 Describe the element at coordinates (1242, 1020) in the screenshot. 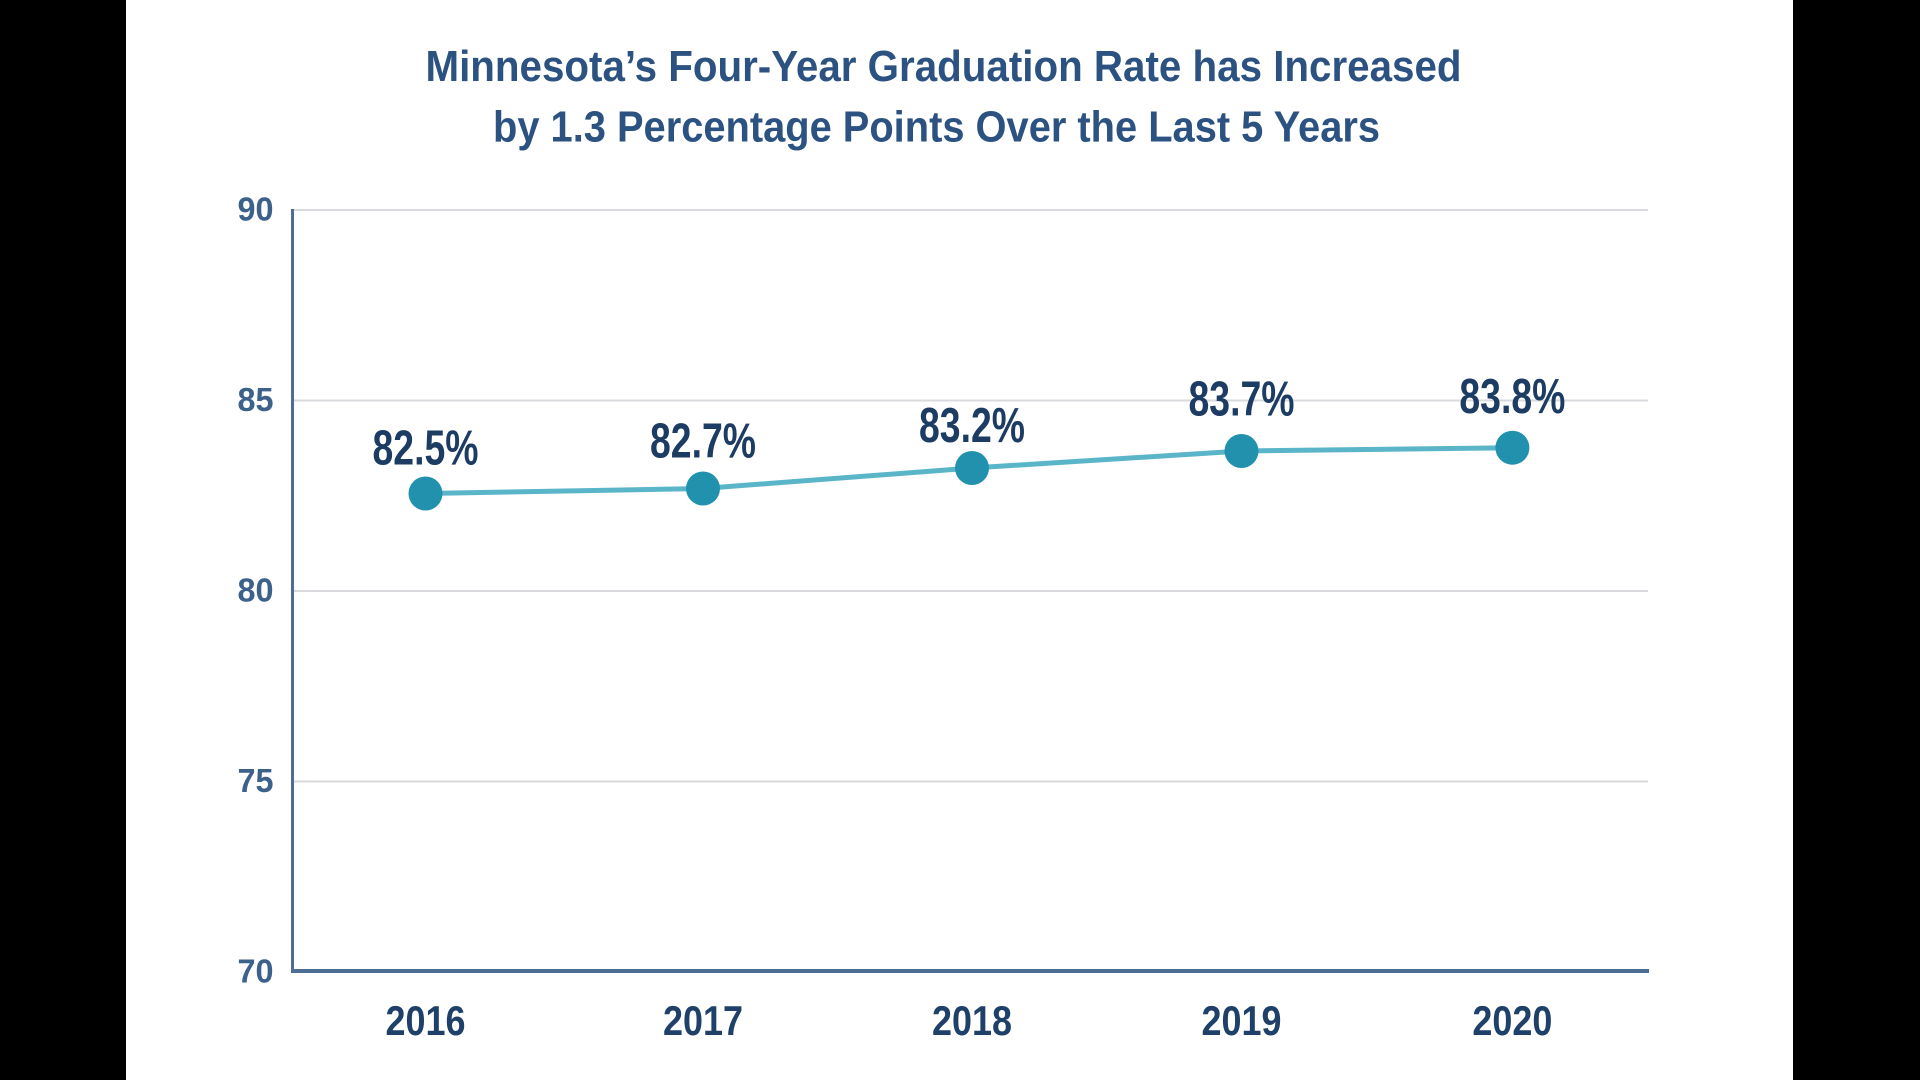

I see `svg-text: 2019` at that location.